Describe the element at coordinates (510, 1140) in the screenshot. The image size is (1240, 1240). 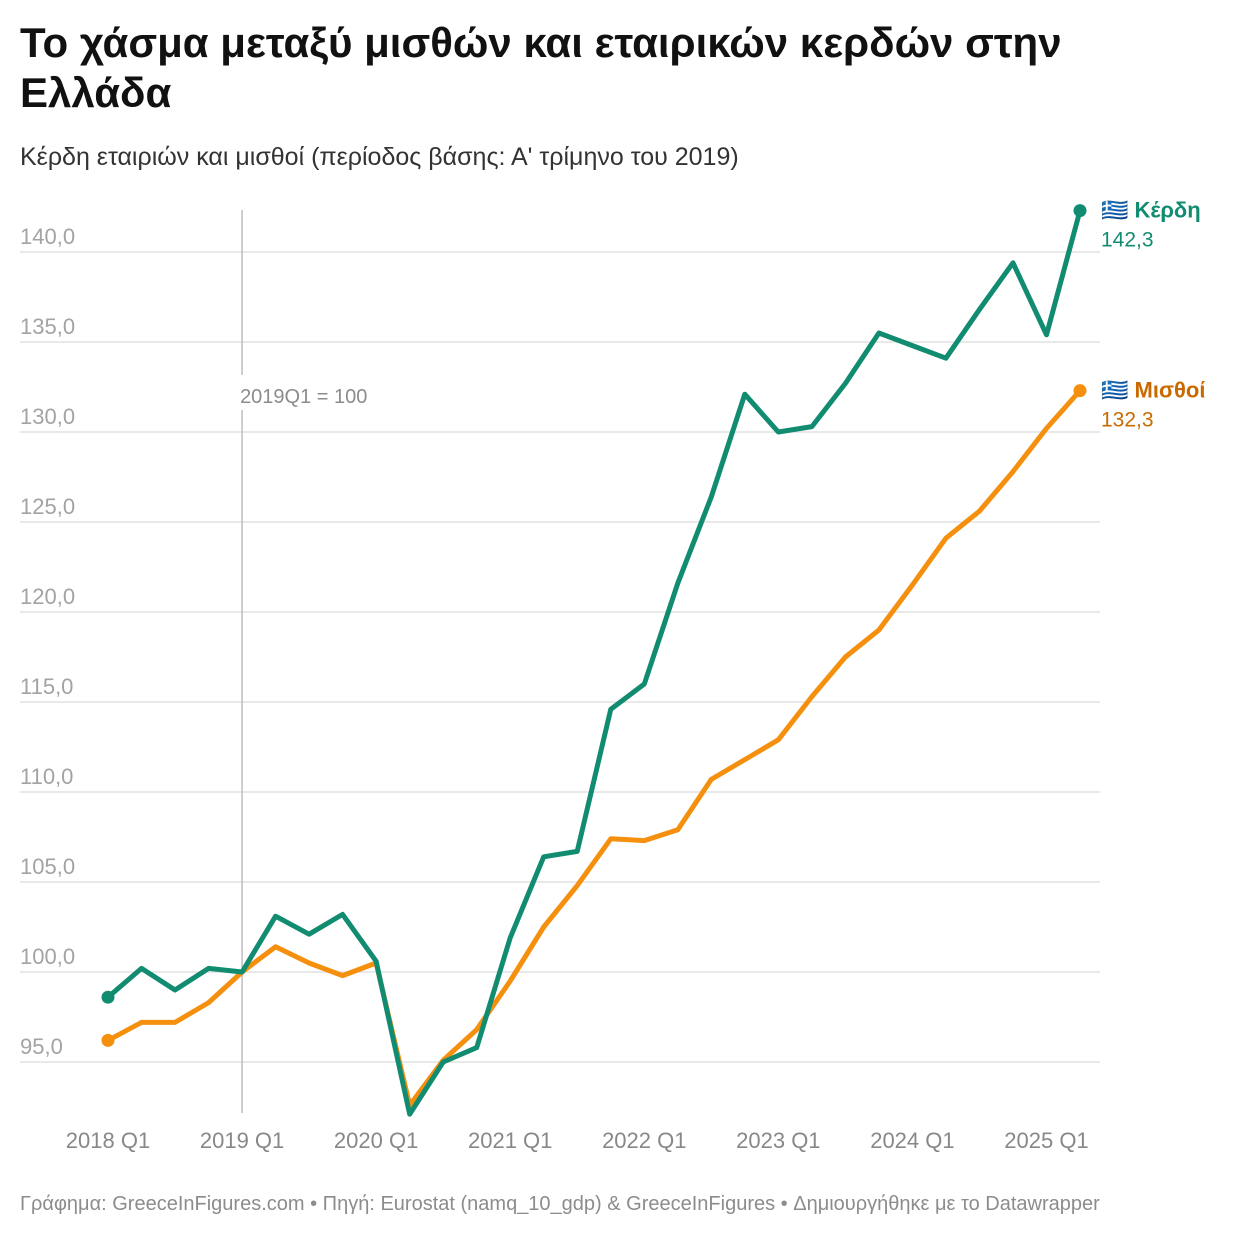
I see `x-tick-label: 2021 Q1` at that location.